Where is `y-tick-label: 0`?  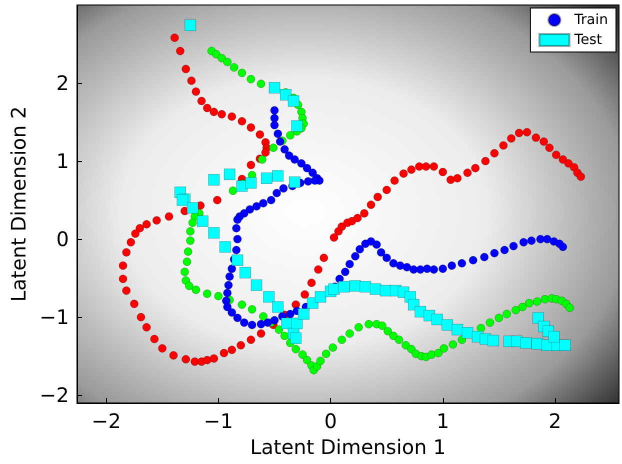 y-tick-label: 0 is located at coordinates (62, 239).